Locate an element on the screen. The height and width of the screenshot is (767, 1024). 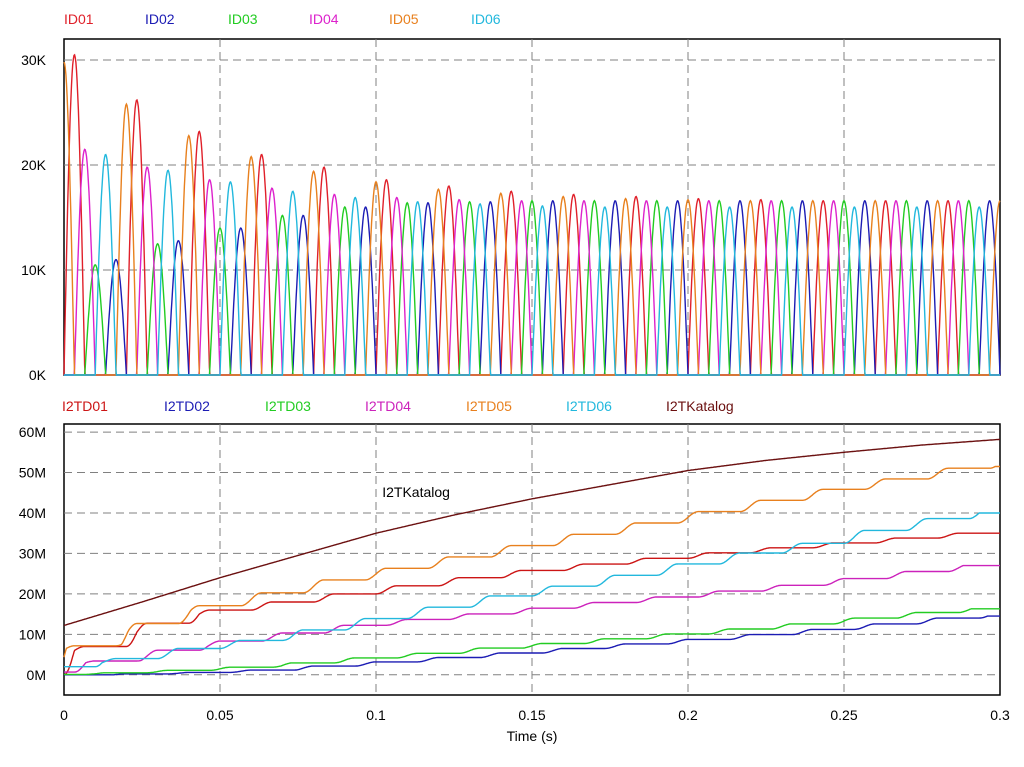
x-tick-label: 0.2 is located at coordinates (688, 715).